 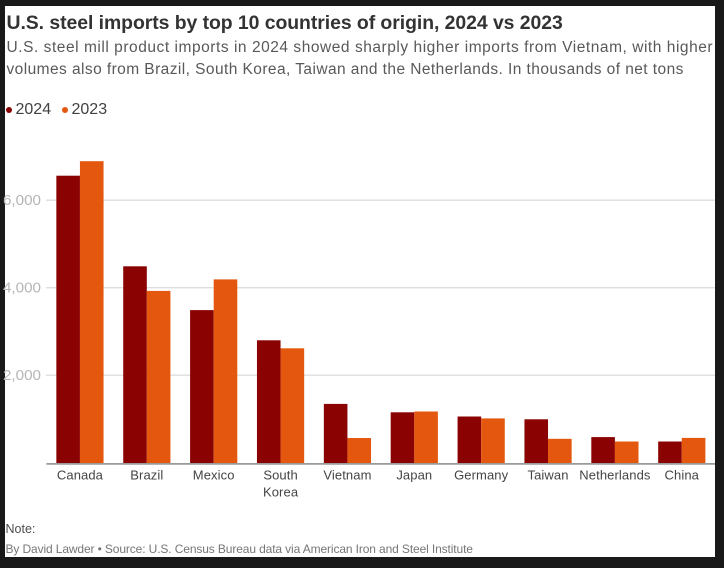 What do you see at coordinates (615, 475) in the screenshot?
I see `svg-text: Netherlands` at bounding box center [615, 475].